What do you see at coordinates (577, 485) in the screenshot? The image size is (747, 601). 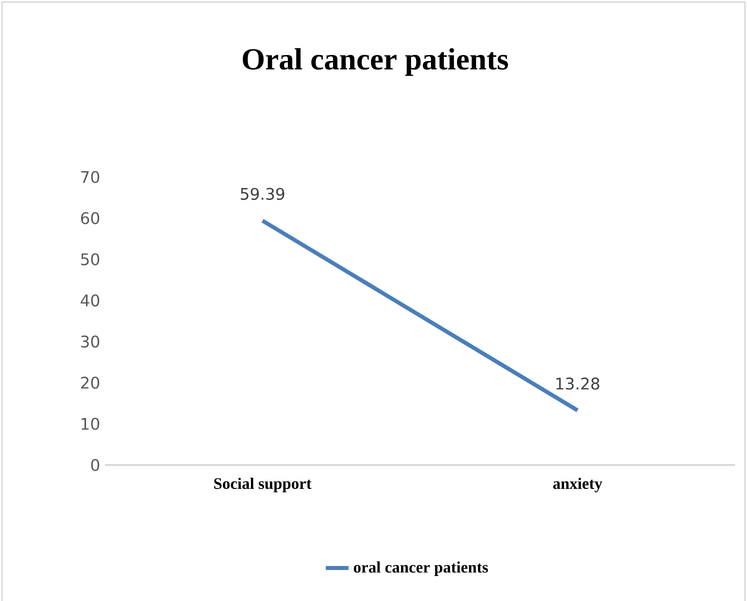 I see `x-tick-label: anxiety` at bounding box center [577, 485].